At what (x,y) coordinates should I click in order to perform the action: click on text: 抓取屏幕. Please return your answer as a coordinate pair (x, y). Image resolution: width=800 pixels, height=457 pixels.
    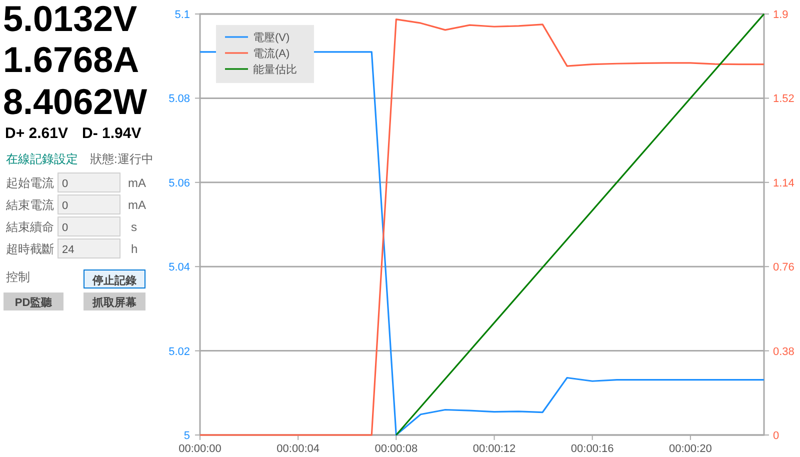
    Looking at the image, I should click on (115, 302).